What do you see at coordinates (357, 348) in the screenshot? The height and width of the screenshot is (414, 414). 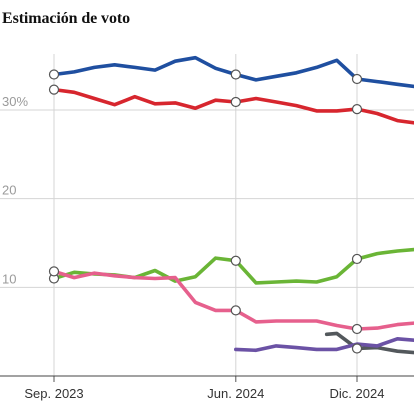 I see `series-4-marker` at bounding box center [357, 348].